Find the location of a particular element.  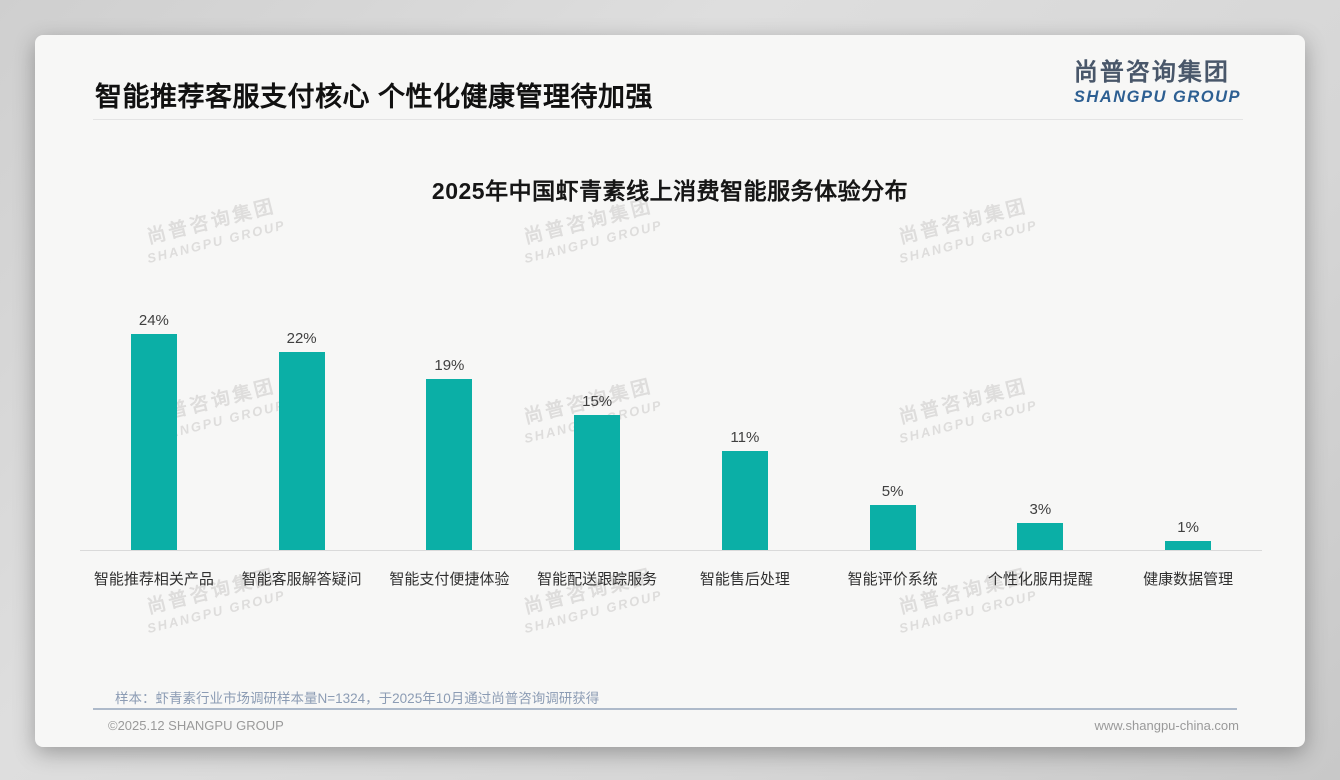

website-url: www.shangpu-china.com is located at coordinates (1166, 725).